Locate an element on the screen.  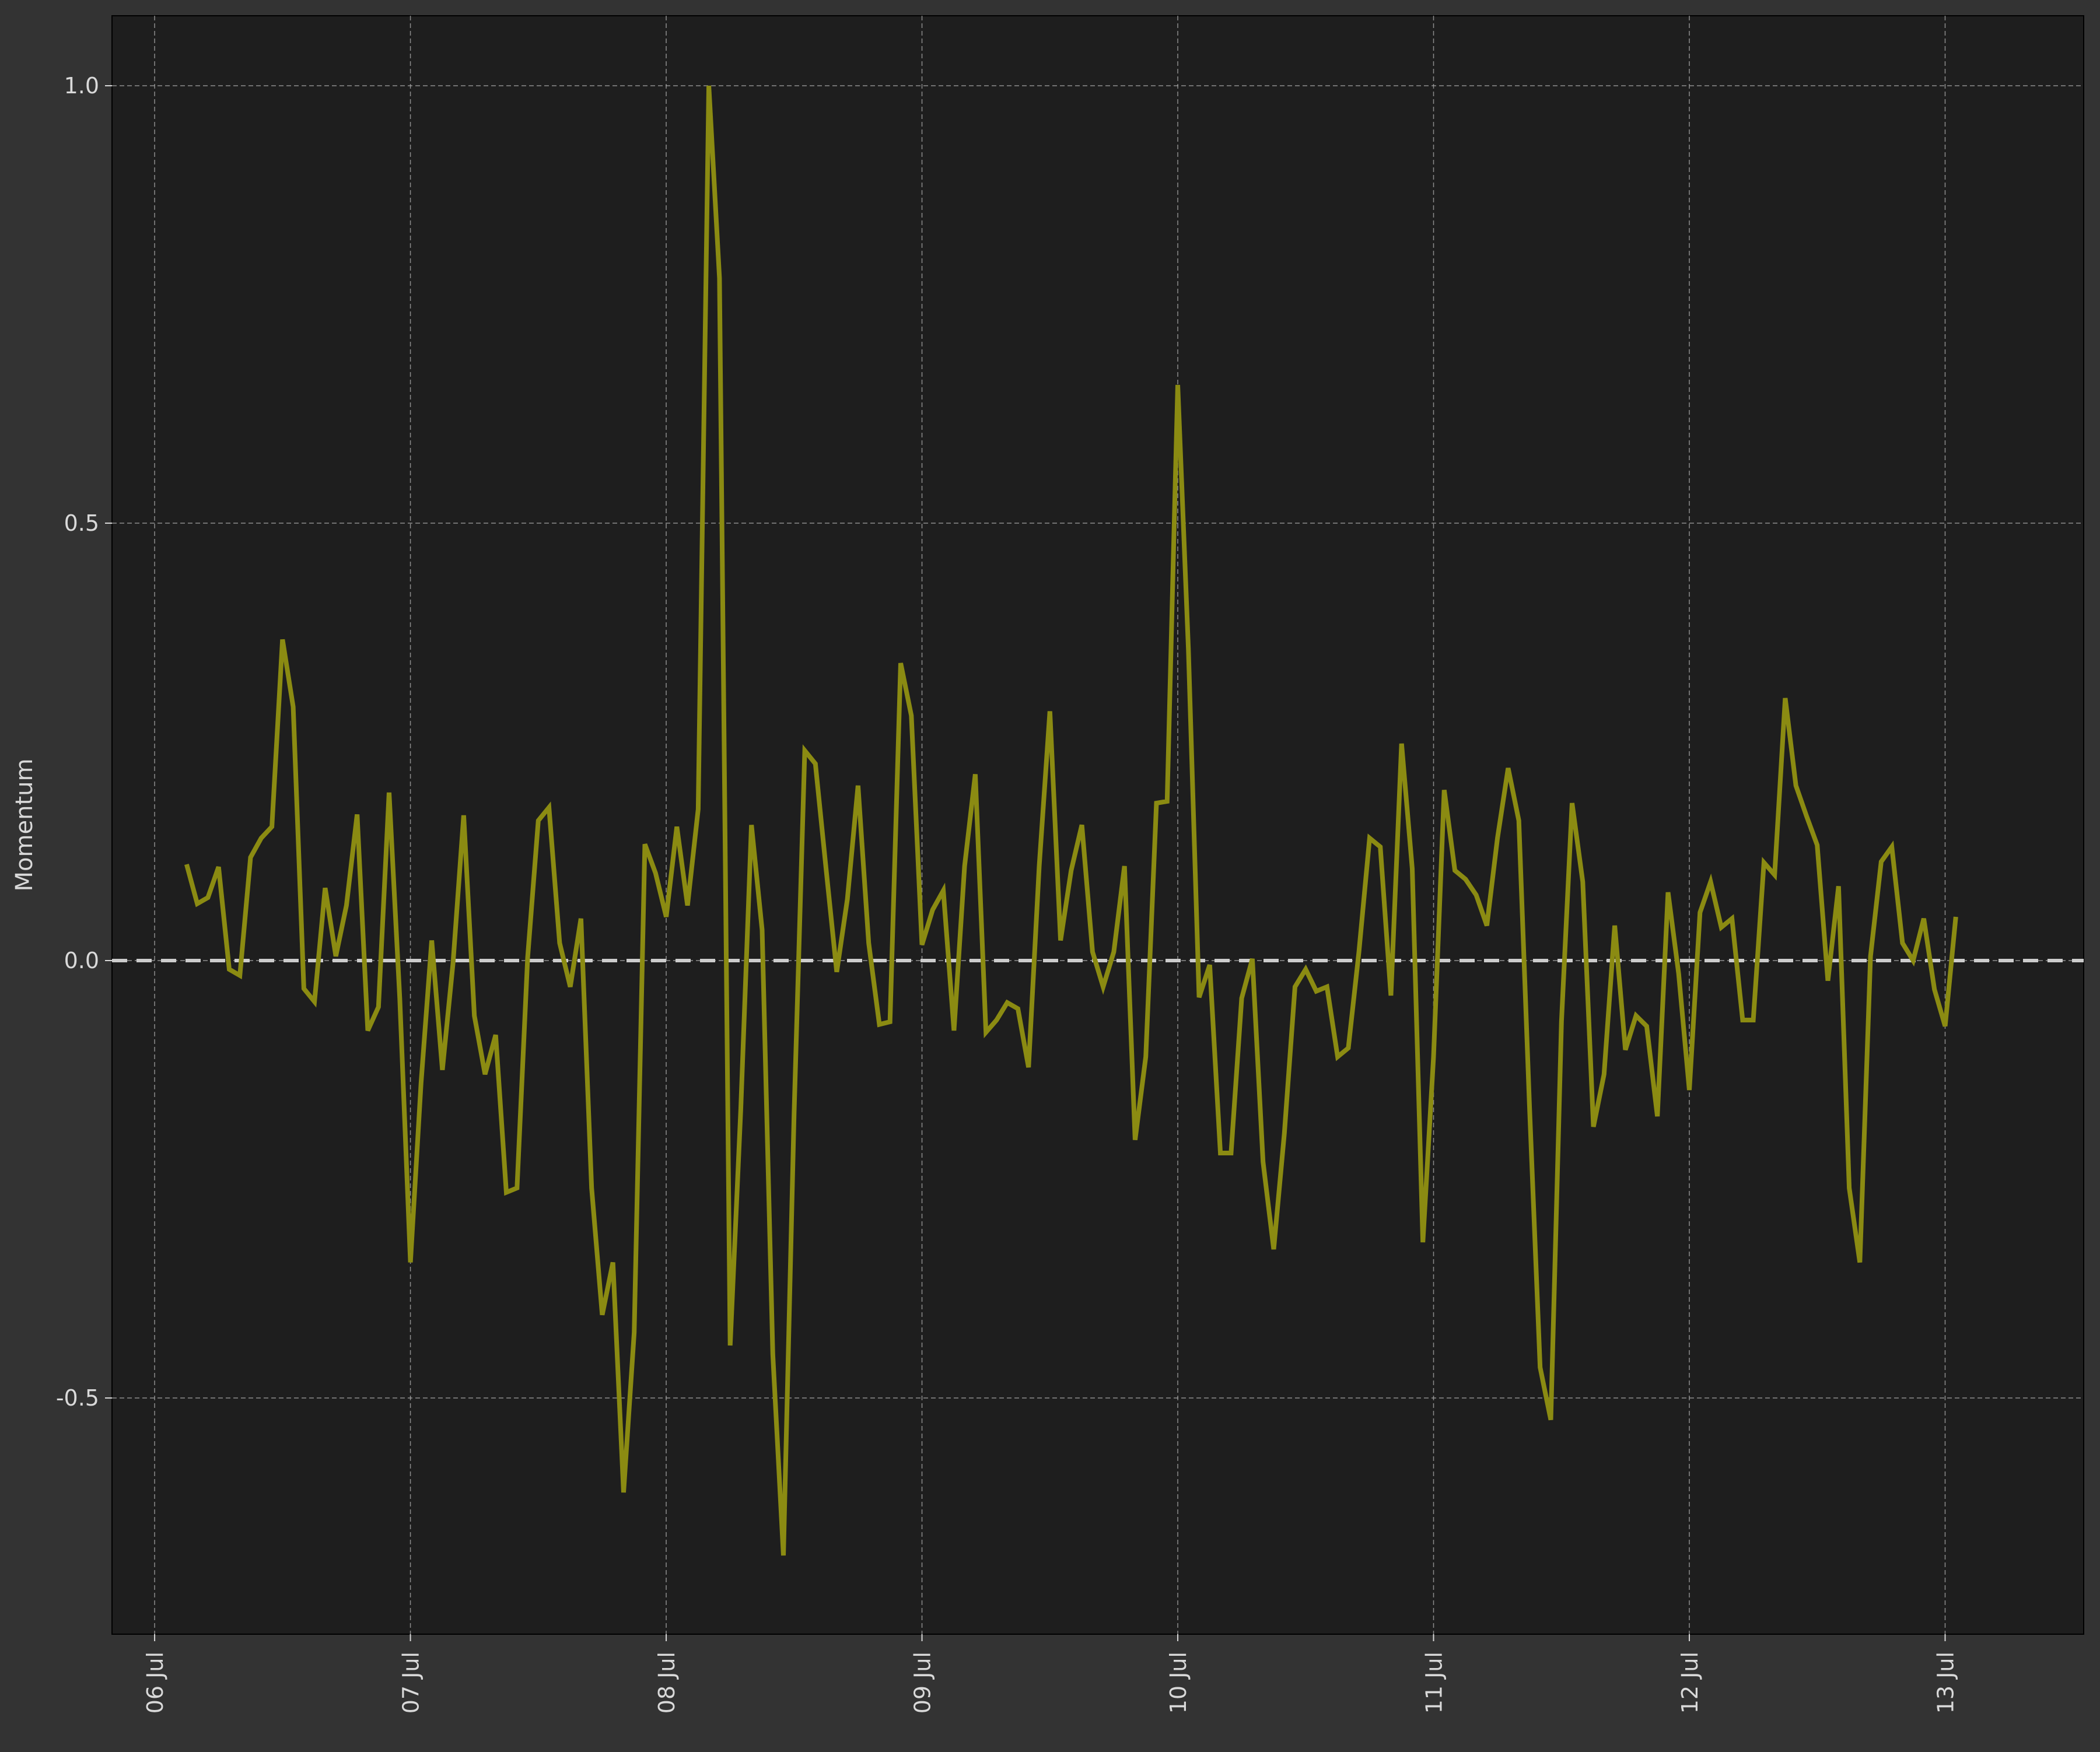
x-tick-label: 13 Jul is located at coordinates (1945, 1683).